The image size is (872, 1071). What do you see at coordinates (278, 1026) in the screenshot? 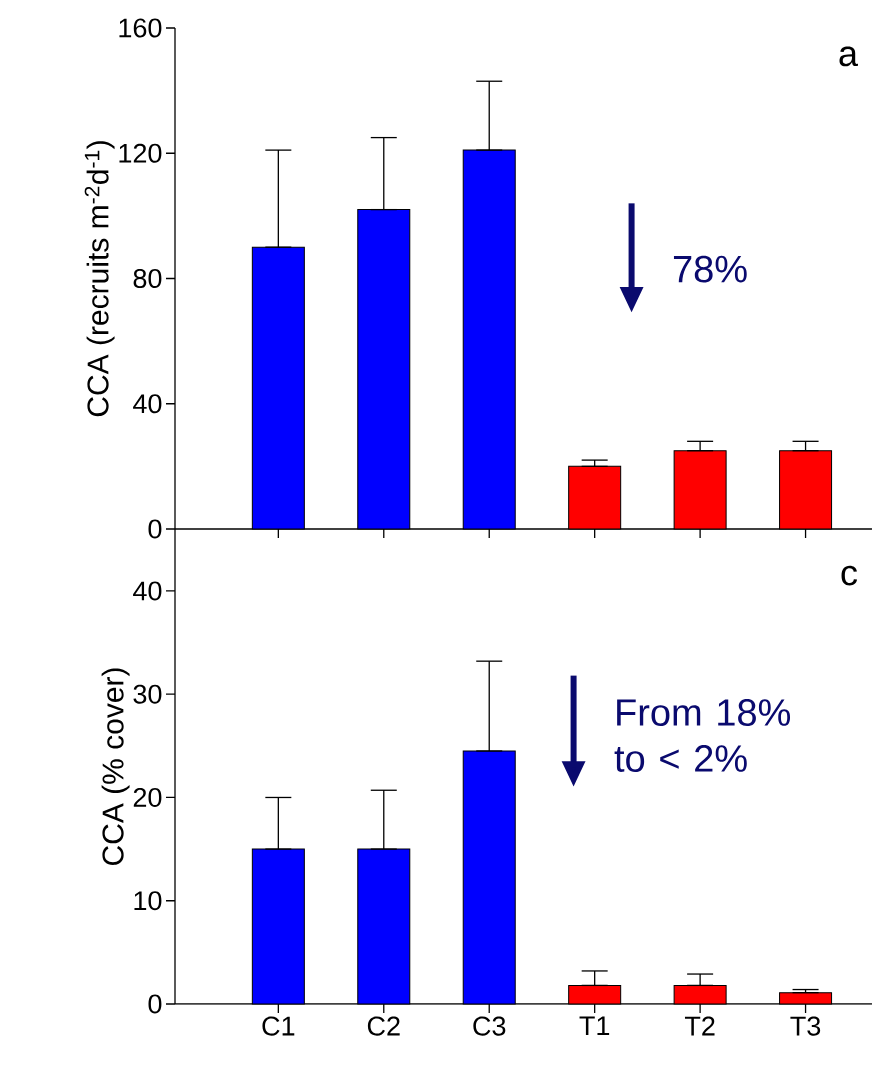
I see `x-tick-label: C1` at bounding box center [278, 1026].